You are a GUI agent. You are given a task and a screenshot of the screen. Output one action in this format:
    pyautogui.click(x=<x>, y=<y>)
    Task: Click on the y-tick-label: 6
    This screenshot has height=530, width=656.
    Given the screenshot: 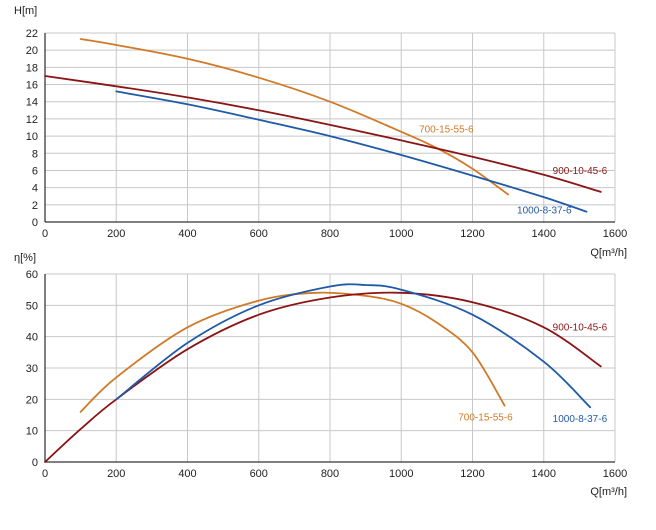 What is the action you would take?
    pyautogui.click(x=35, y=171)
    